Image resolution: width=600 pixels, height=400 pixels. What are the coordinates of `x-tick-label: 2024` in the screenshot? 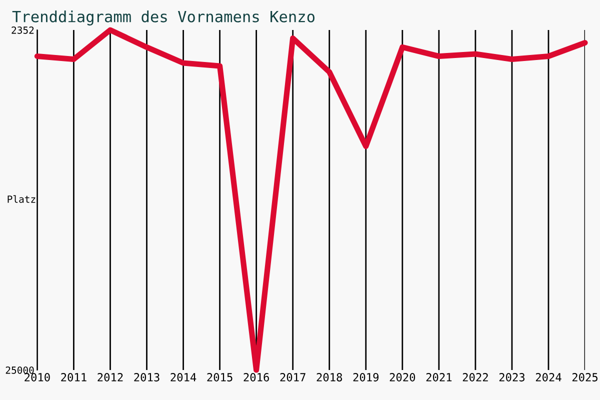 It's located at (549, 377).